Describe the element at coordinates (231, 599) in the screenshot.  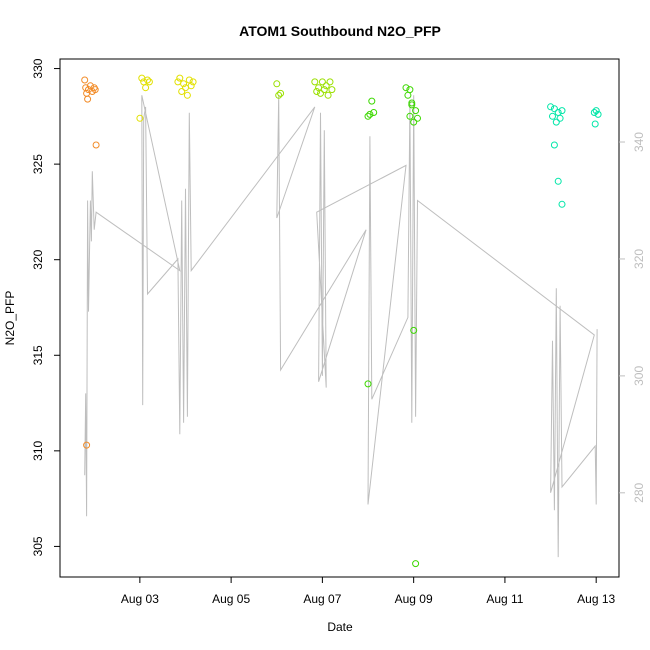
I see `x-tick-label: Aug 05` at that location.